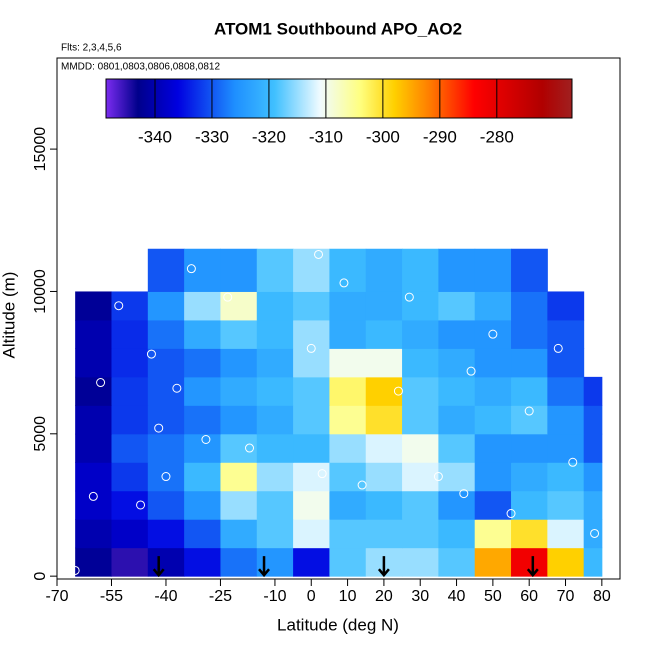  Describe the element at coordinates (384, 596) in the screenshot. I see `x-tick-label: 20` at that location.